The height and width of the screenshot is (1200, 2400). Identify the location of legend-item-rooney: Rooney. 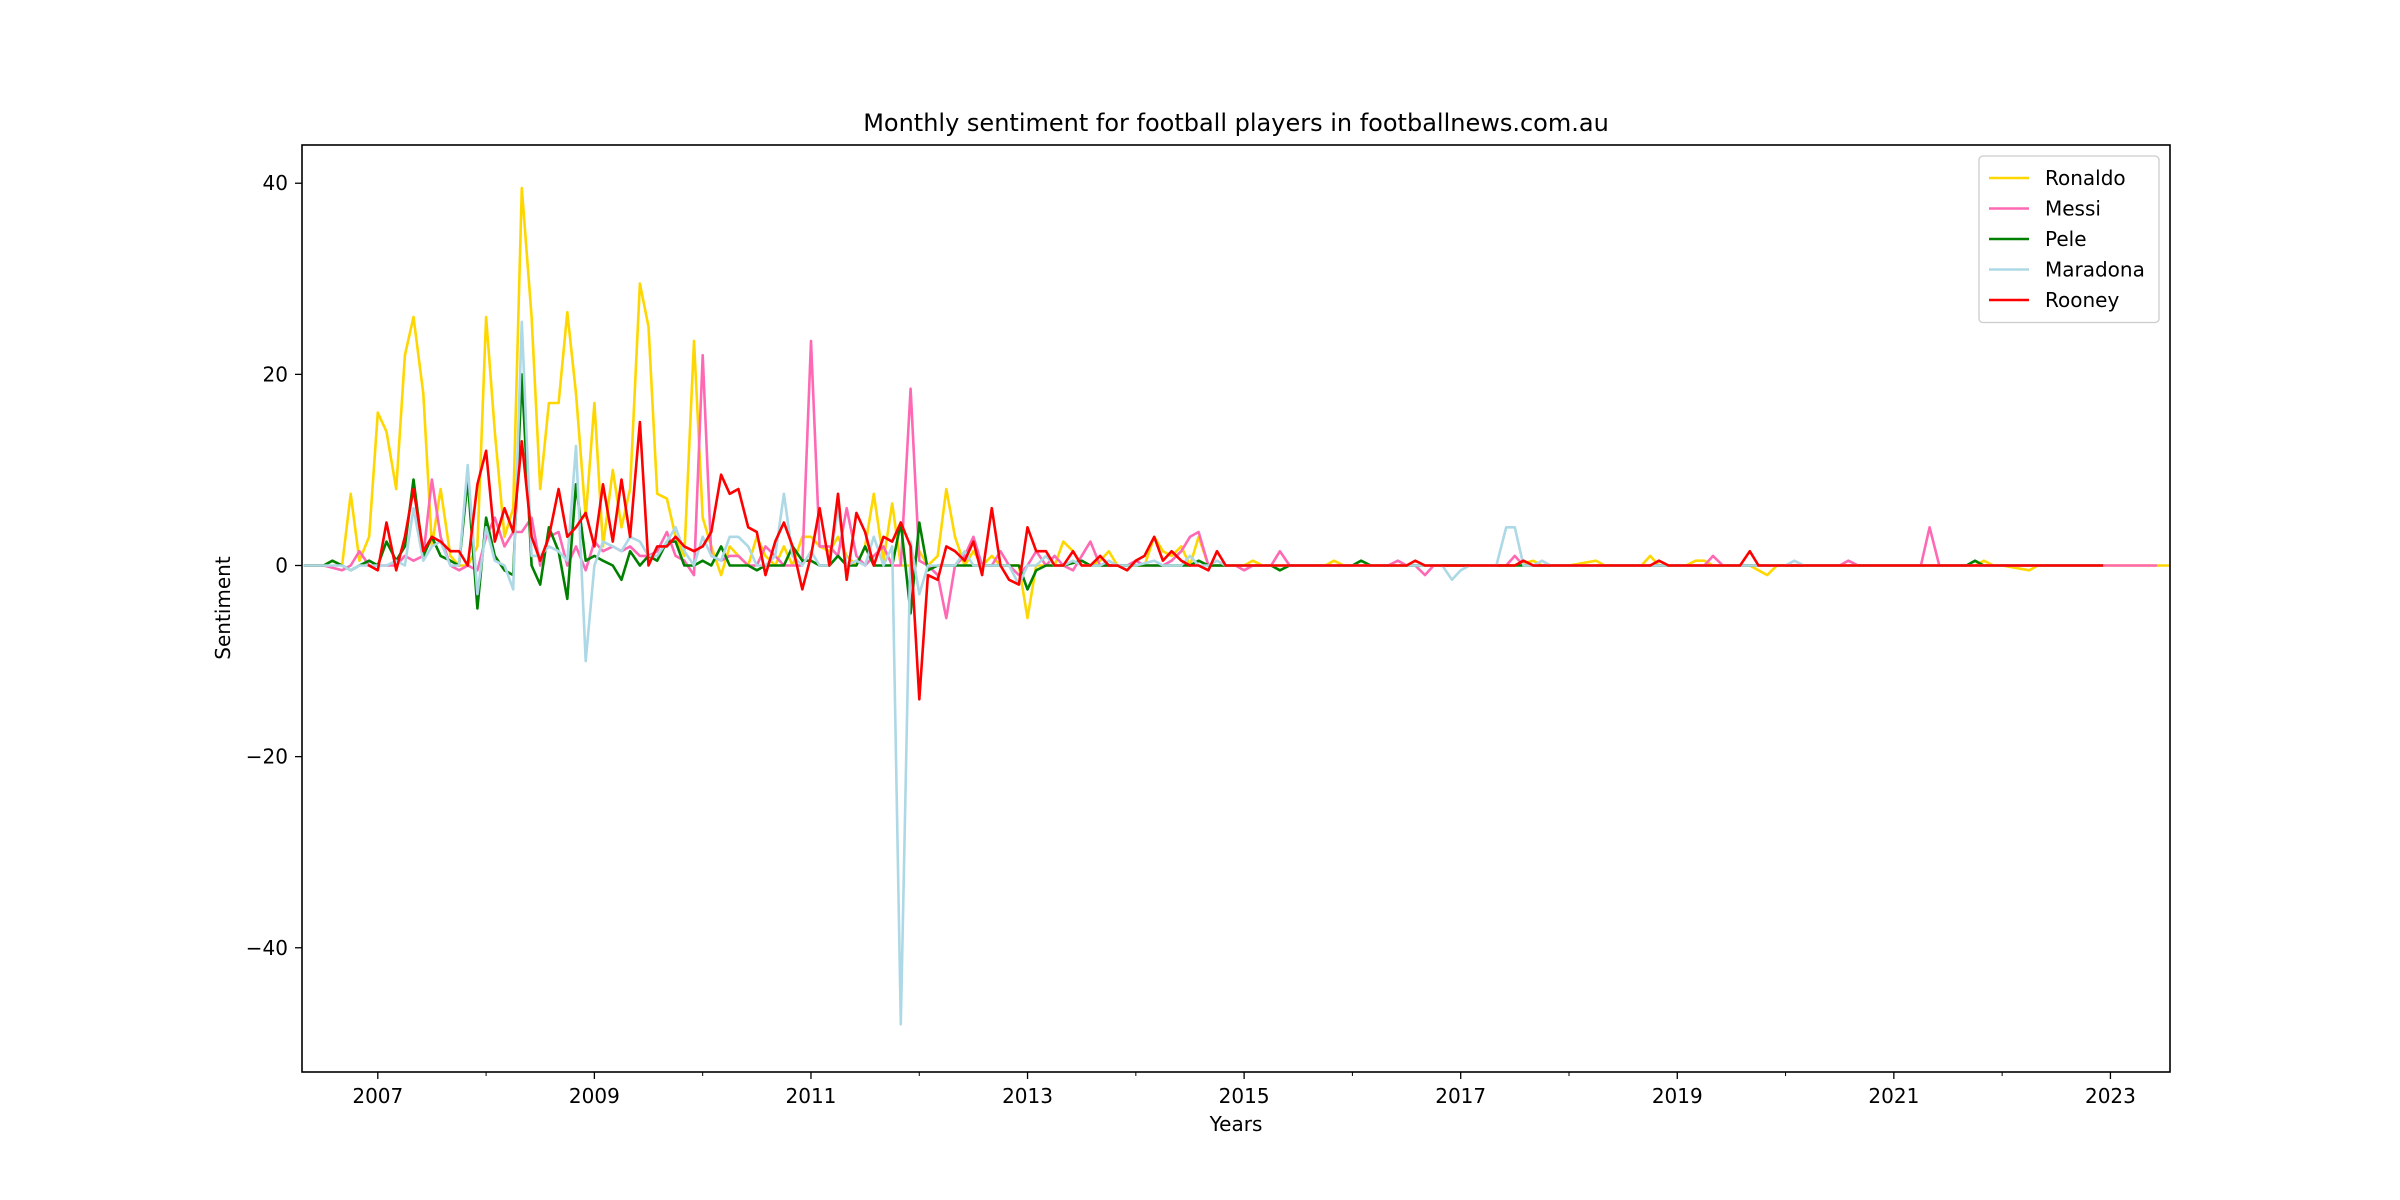
(2054, 300).